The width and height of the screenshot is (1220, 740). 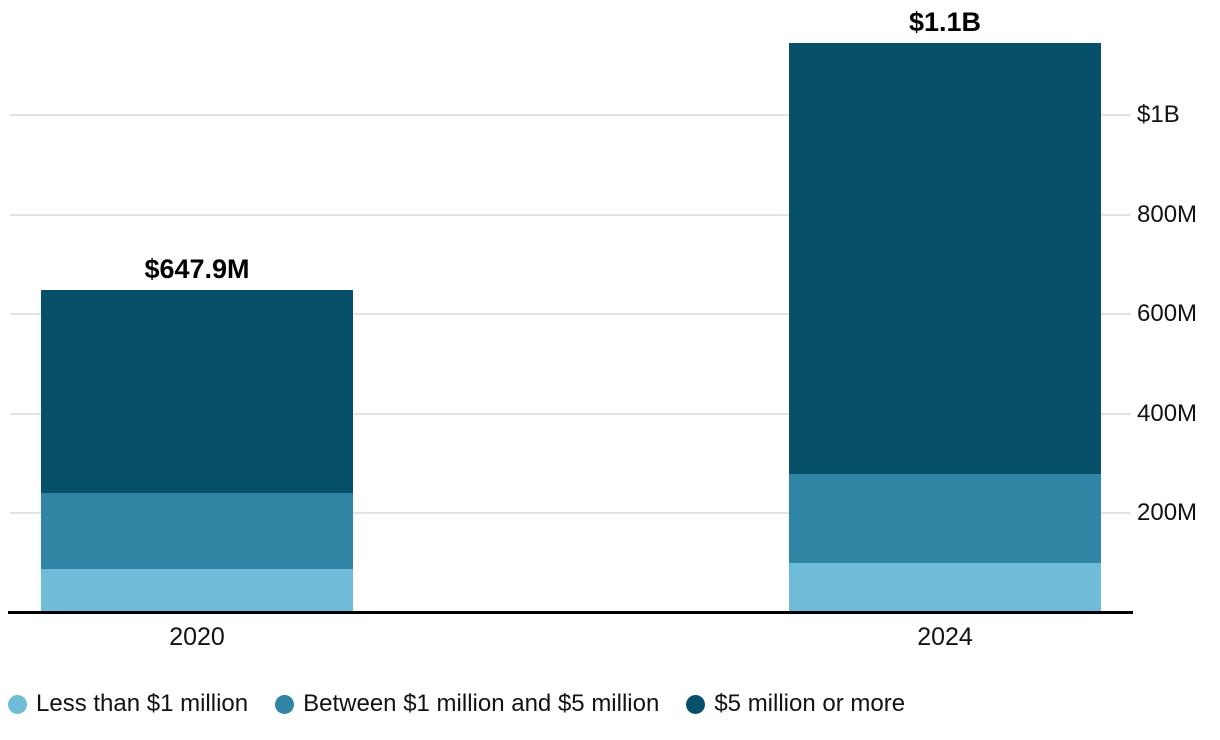 I want to click on legend-label-between-1m-and-5m: Between $1 million and $5 million, so click(x=481, y=703).